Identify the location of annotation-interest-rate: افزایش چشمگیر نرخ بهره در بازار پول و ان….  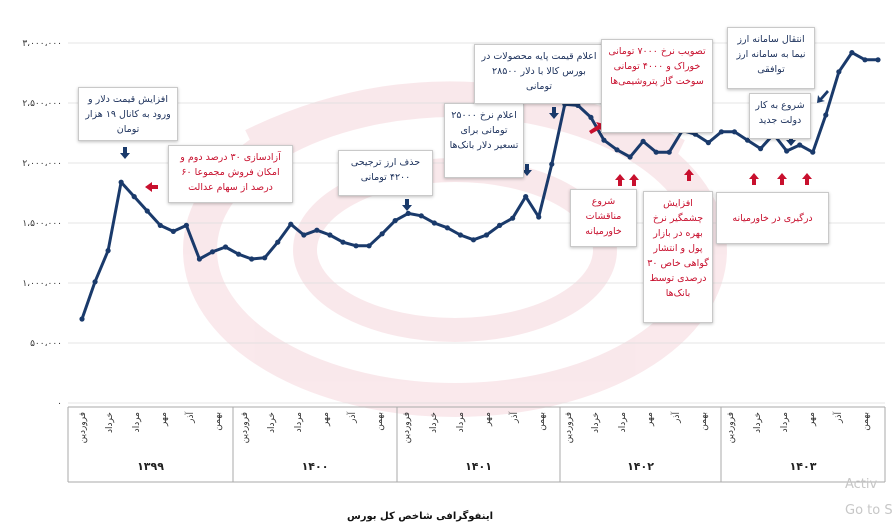
(678, 257).